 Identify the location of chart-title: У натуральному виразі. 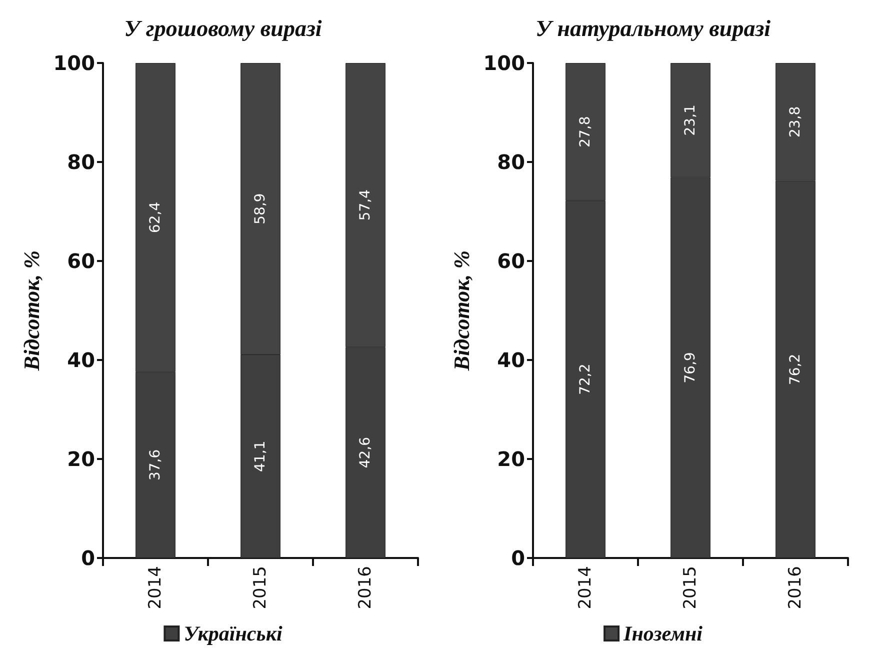
(653, 28).